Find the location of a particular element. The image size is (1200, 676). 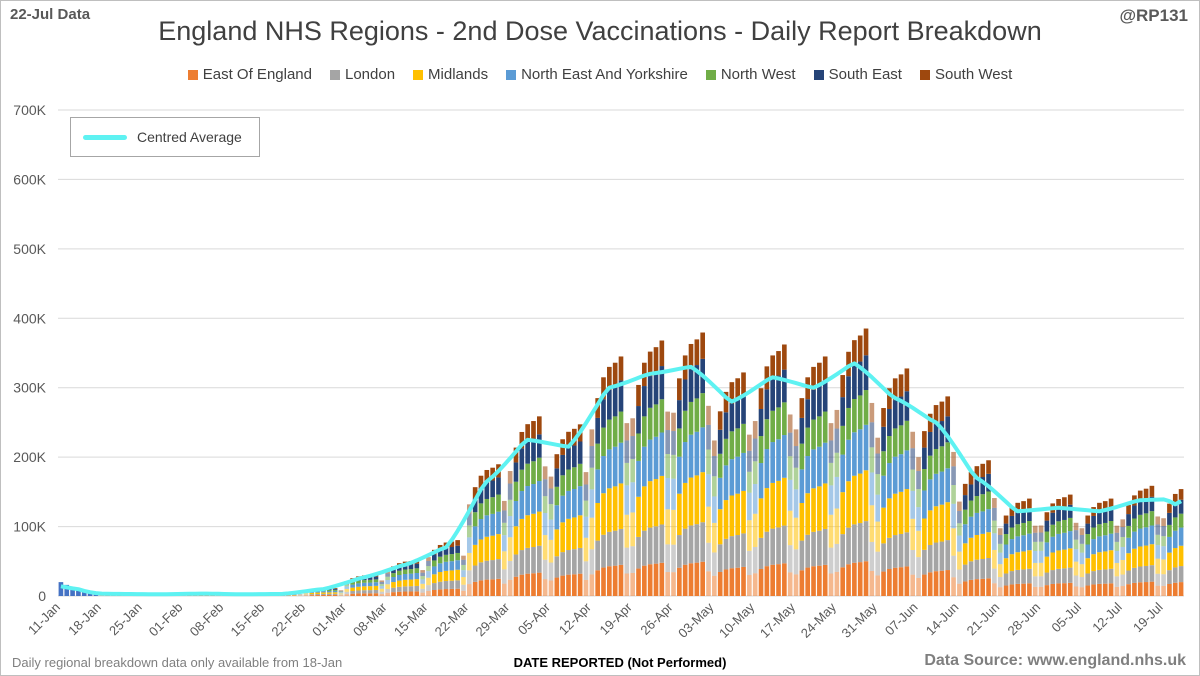

legend-label: South West is located at coordinates (973, 74).